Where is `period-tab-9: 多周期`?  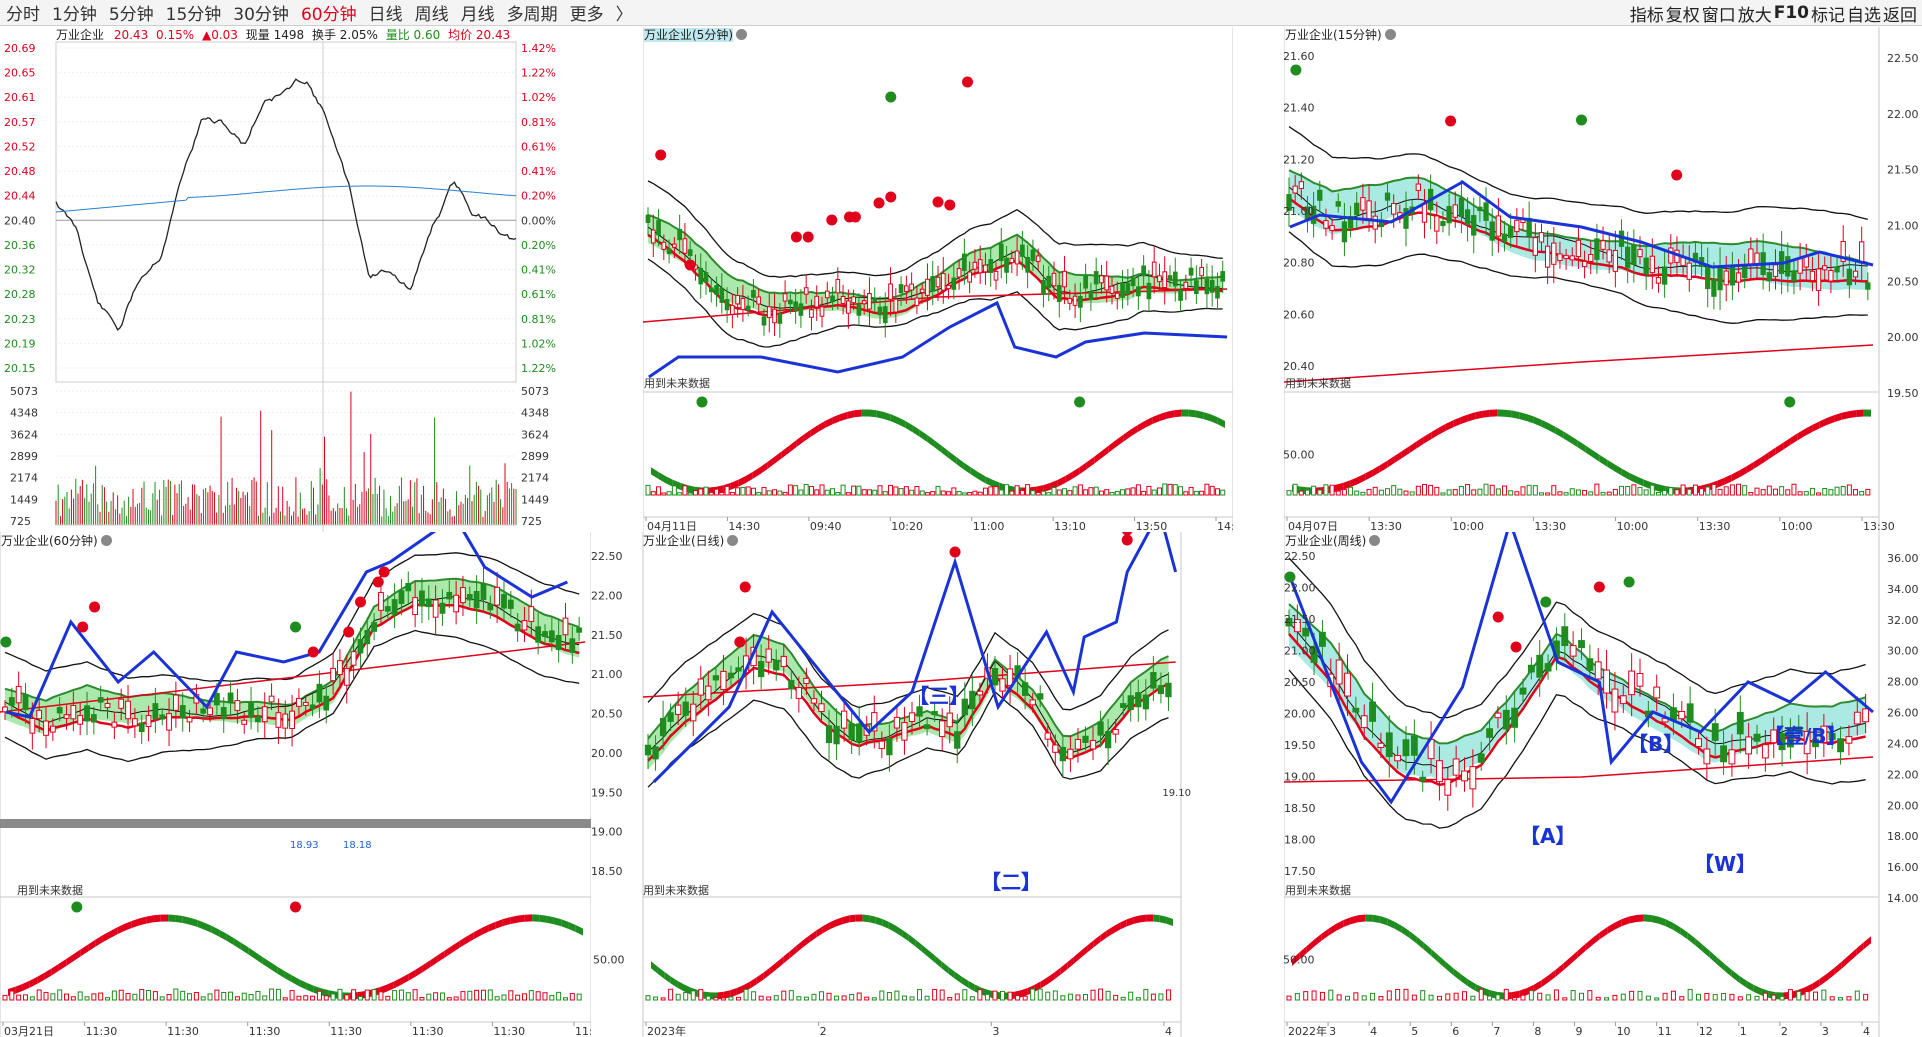 period-tab-9: 多周期 is located at coordinates (532, 15).